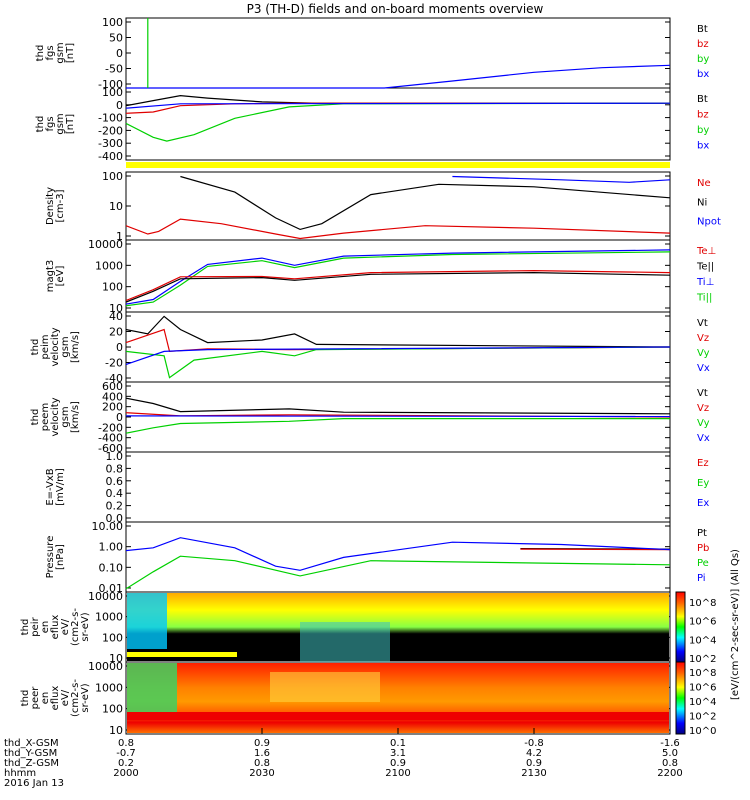 The image size is (750, 800). What do you see at coordinates (126, 763) in the screenshot?
I see `time-axis-value: 0.2` at bounding box center [126, 763].